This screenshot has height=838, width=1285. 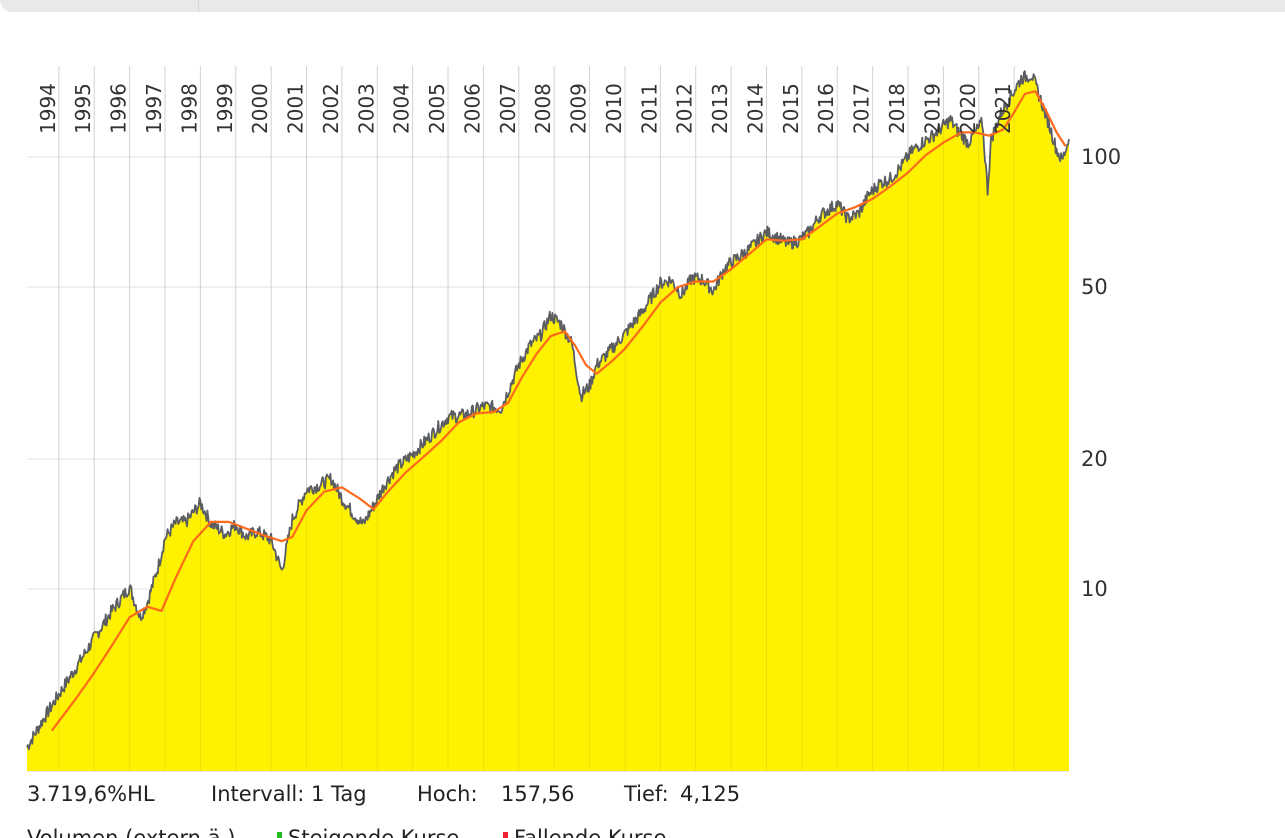 I want to click on legend-rising-label: Steigende Kurse, so click(x=374, y=832).